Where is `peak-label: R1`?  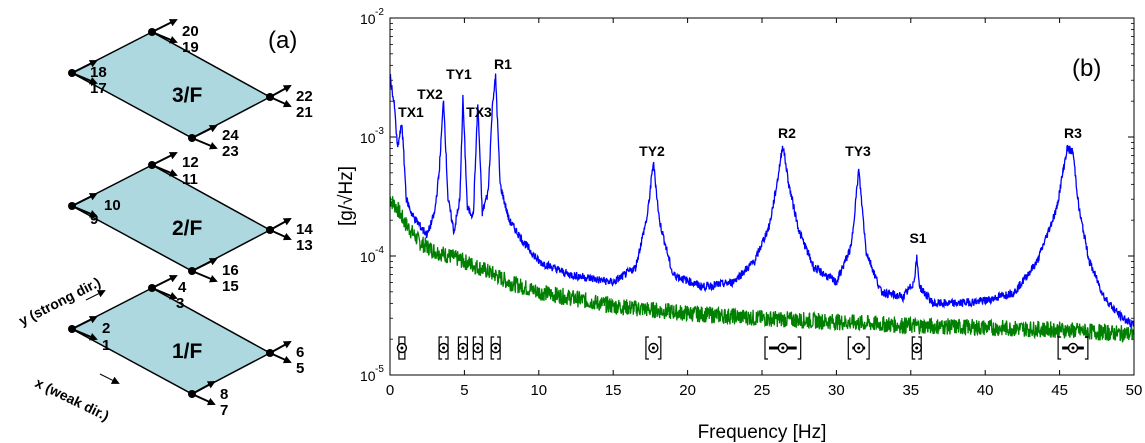
peak-label: R1 is located at coordinates (503, 64).